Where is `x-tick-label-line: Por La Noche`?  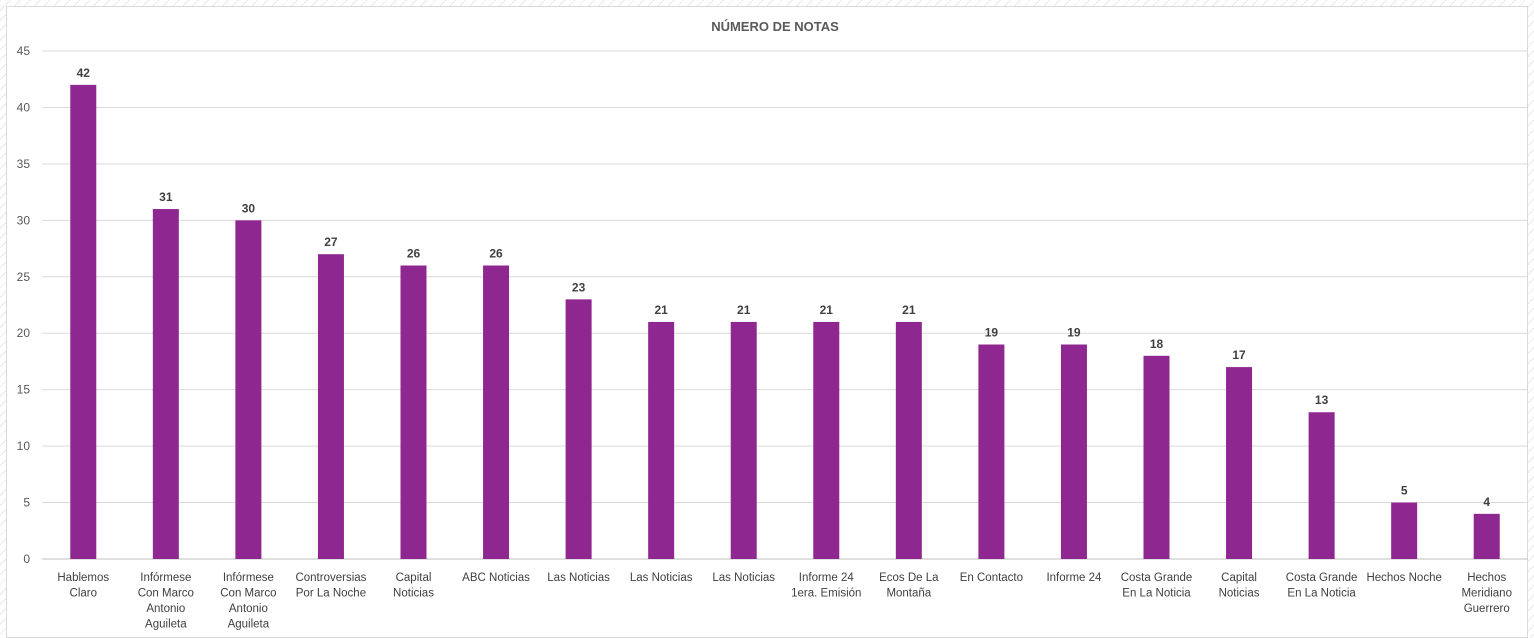
x-tick-label-line: Por La Noche is located at coordinates (331, 594).